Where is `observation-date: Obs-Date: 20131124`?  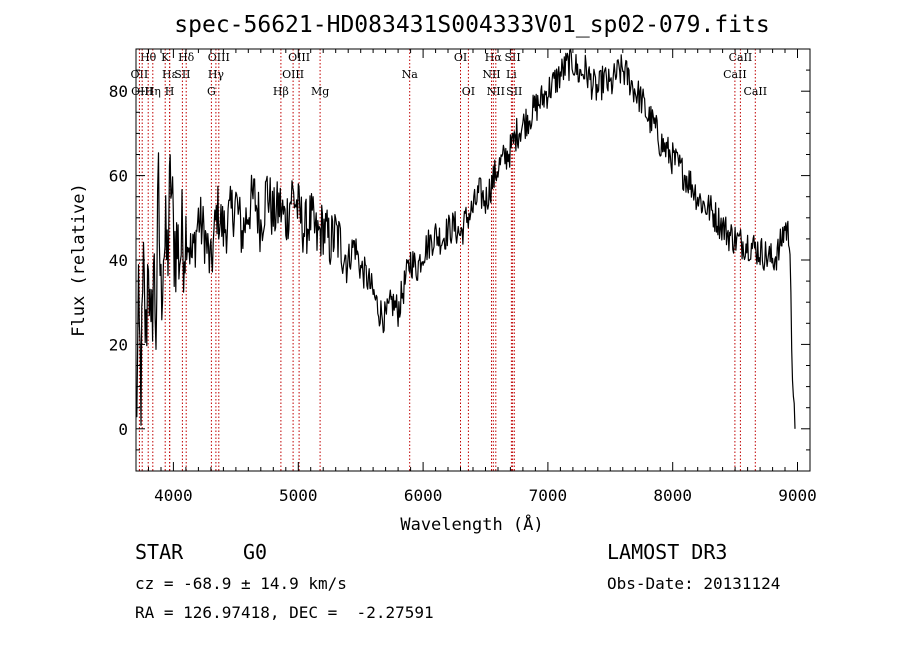
observation-date: Obs-Date: 20131124 is located at coordinates (694, 583).